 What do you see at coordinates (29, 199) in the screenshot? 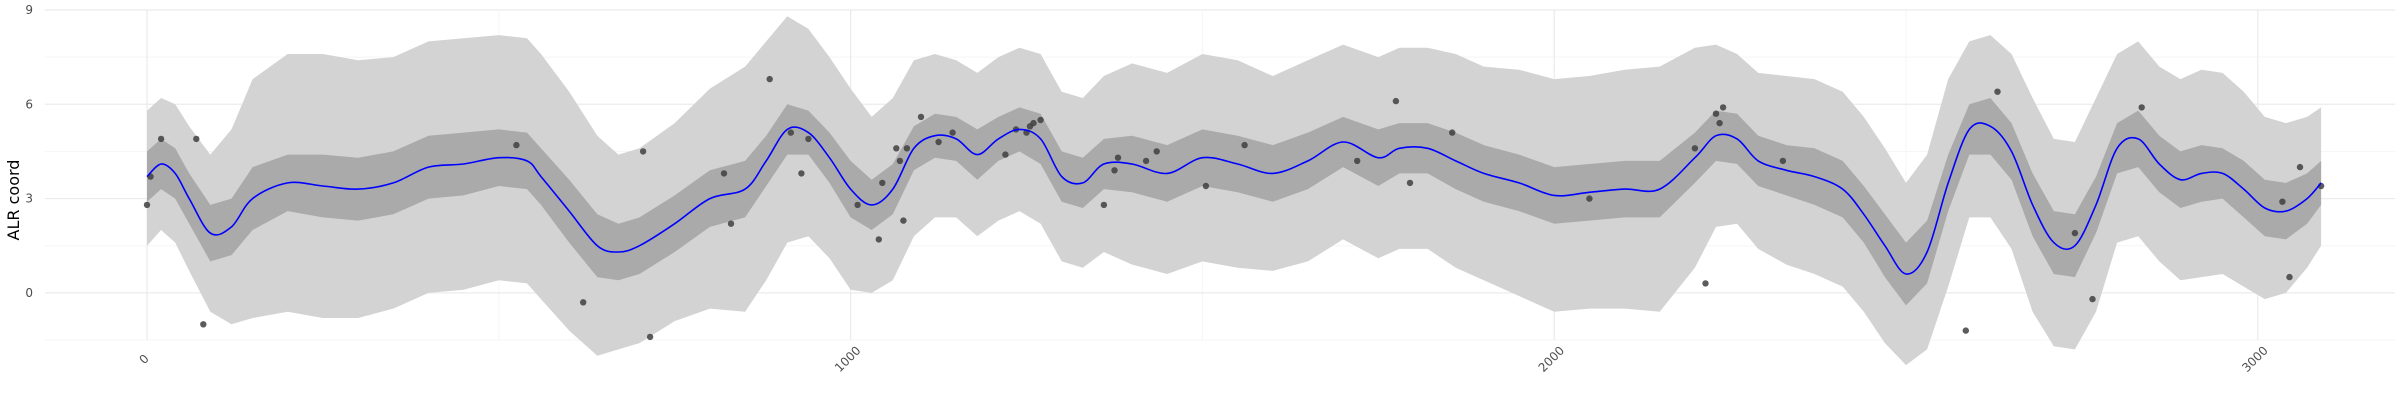
I see `y-tick-label: 3` at bounding box center [29, 199].